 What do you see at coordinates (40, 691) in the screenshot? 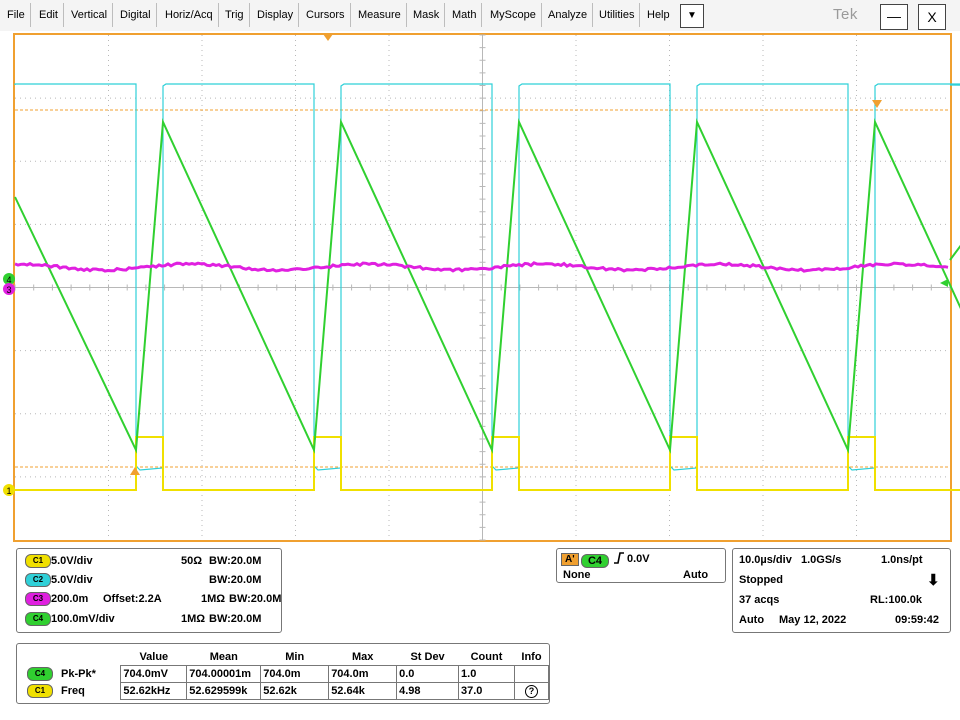
I see `meas2-source-badge: C1` at bounding box center [40, 691].